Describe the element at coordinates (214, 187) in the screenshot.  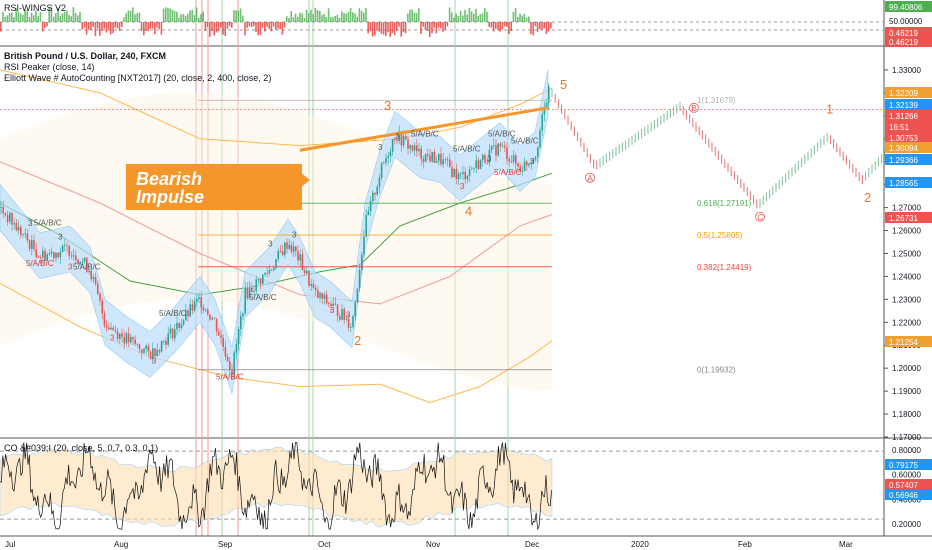
I see `callout-box` at that location.